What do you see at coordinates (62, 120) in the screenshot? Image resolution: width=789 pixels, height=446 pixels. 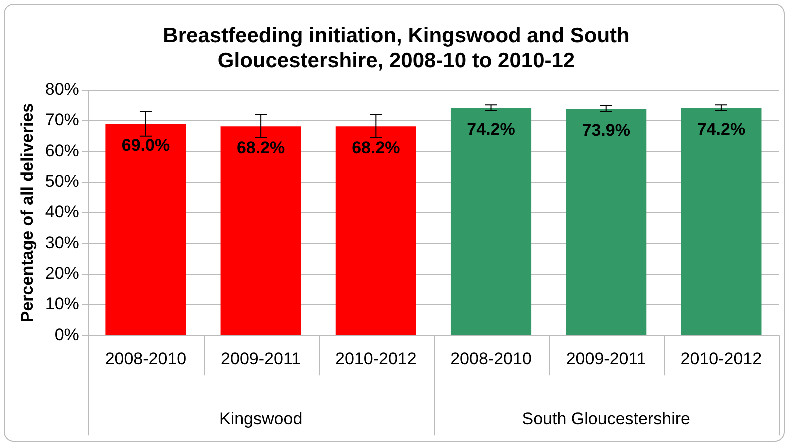 I see `y-tick-label: 70%` at bounding box center [62, 120].